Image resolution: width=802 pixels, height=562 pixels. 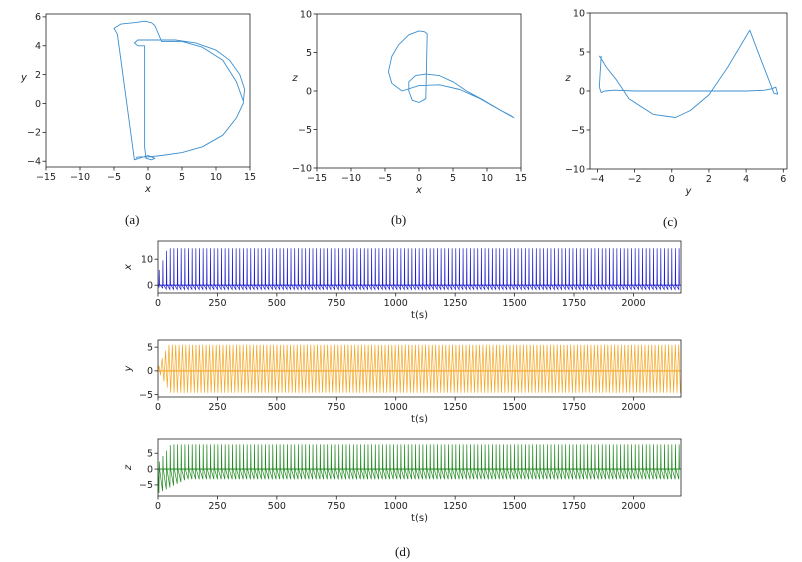 I want to click on y-tick-label: 2, so click(x=38, y=75).